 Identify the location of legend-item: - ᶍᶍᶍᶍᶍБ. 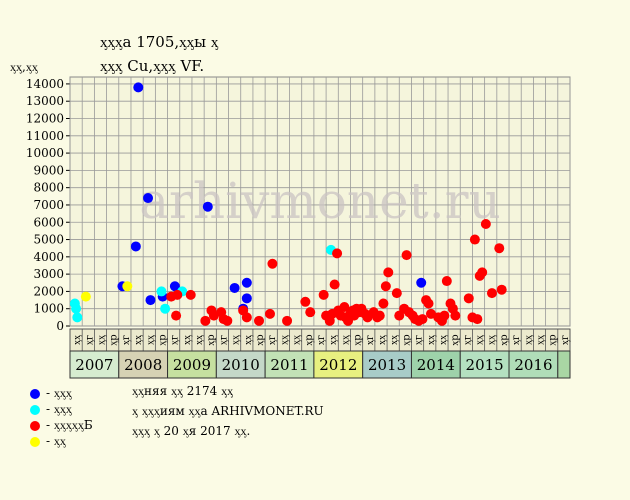
(61, 425).